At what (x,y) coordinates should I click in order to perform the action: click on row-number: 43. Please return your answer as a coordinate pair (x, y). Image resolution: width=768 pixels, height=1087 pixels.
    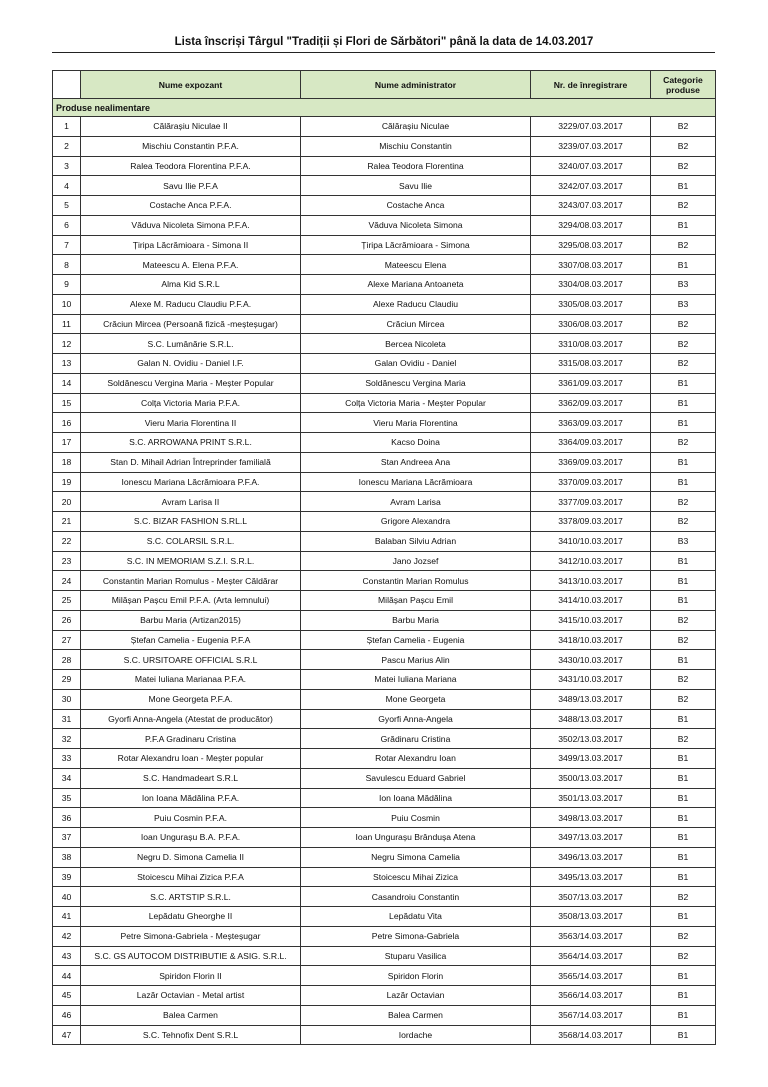
    Looking at the image, I should click on (66, 956).